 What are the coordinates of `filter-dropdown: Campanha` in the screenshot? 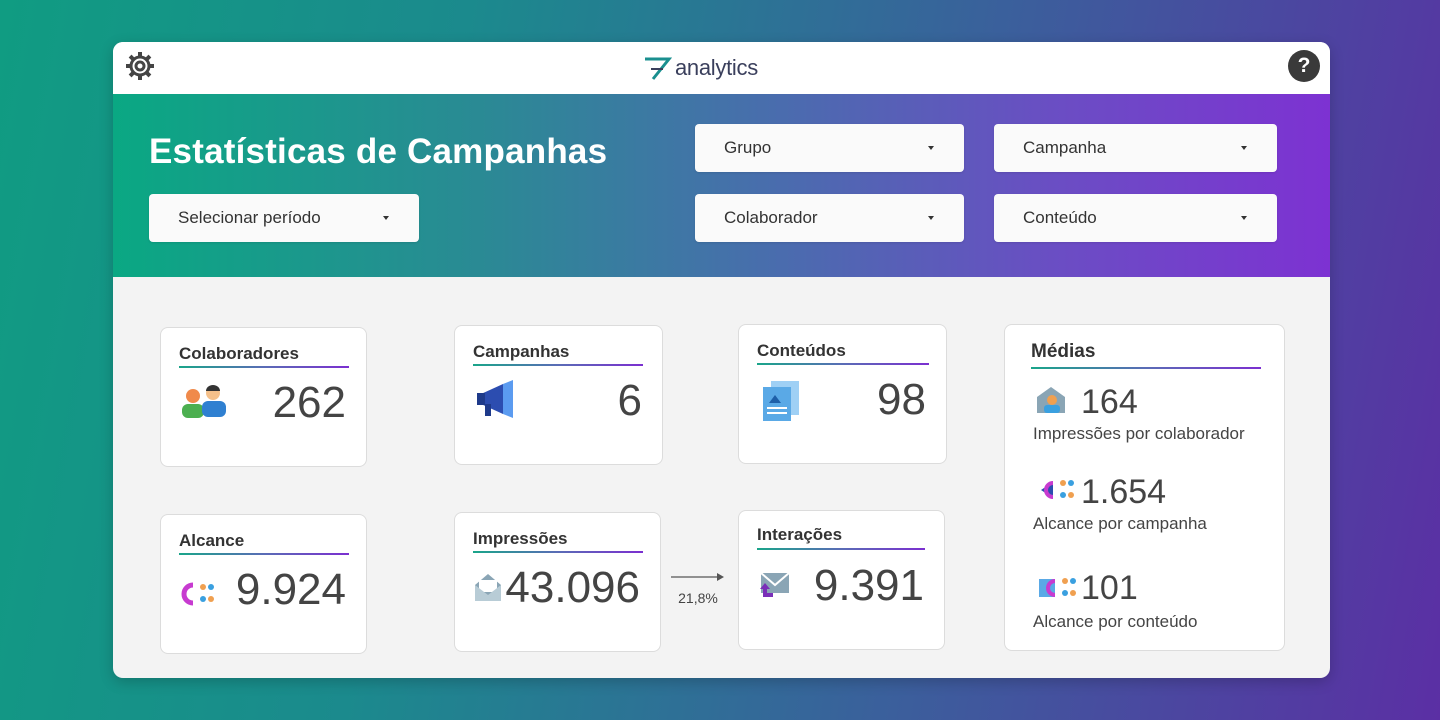 It's located at (1135, 148).